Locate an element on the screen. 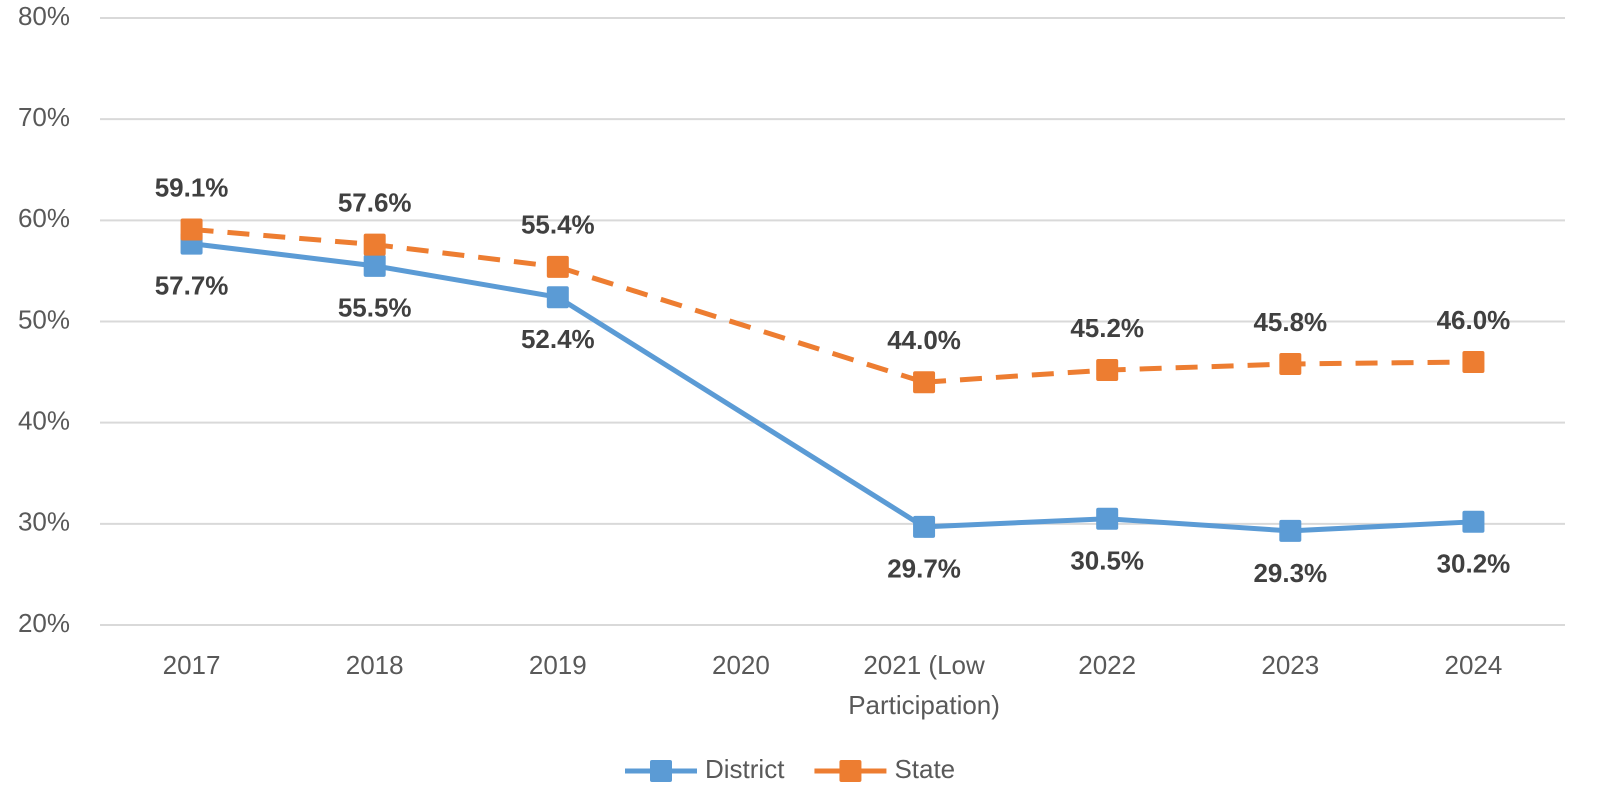 This screenshot has height=811, width=1619. data-label: 30.2% is located at coordinates (1474, 564).